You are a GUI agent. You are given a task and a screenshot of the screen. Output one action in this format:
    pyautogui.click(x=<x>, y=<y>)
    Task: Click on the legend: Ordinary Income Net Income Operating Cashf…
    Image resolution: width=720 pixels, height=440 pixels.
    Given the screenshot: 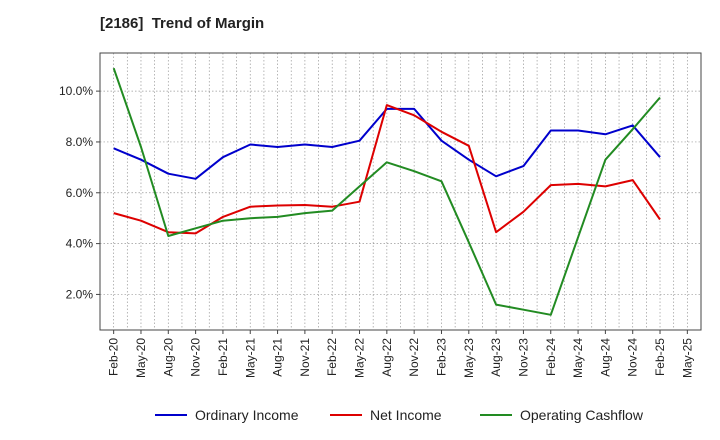 What is the action you would take?
    pyautogui.click(x=399, y=415)
    